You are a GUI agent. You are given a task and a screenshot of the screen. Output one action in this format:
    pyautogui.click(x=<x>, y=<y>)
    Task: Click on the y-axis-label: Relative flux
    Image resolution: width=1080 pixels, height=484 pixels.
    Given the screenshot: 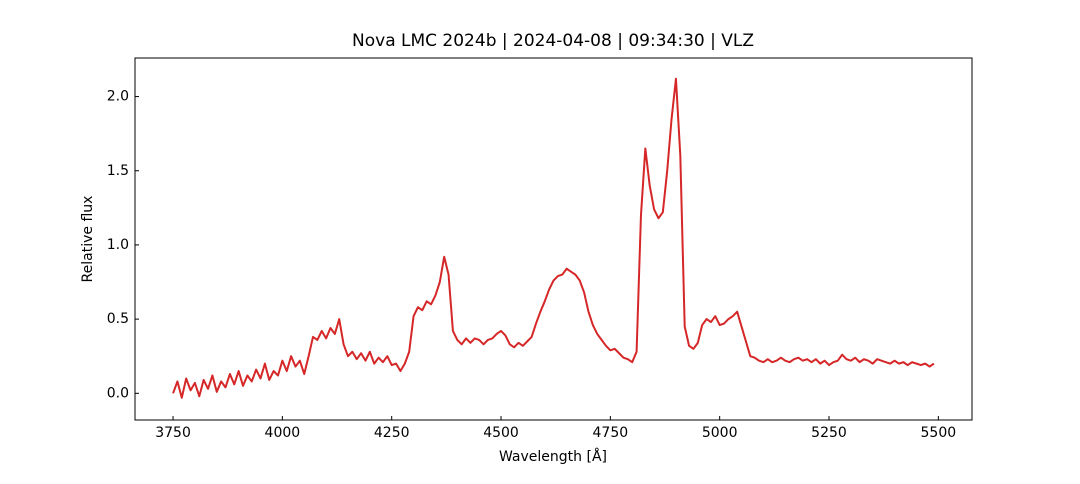 What is the action you would take?
    pyautogui.click(x=88, y=239)
    